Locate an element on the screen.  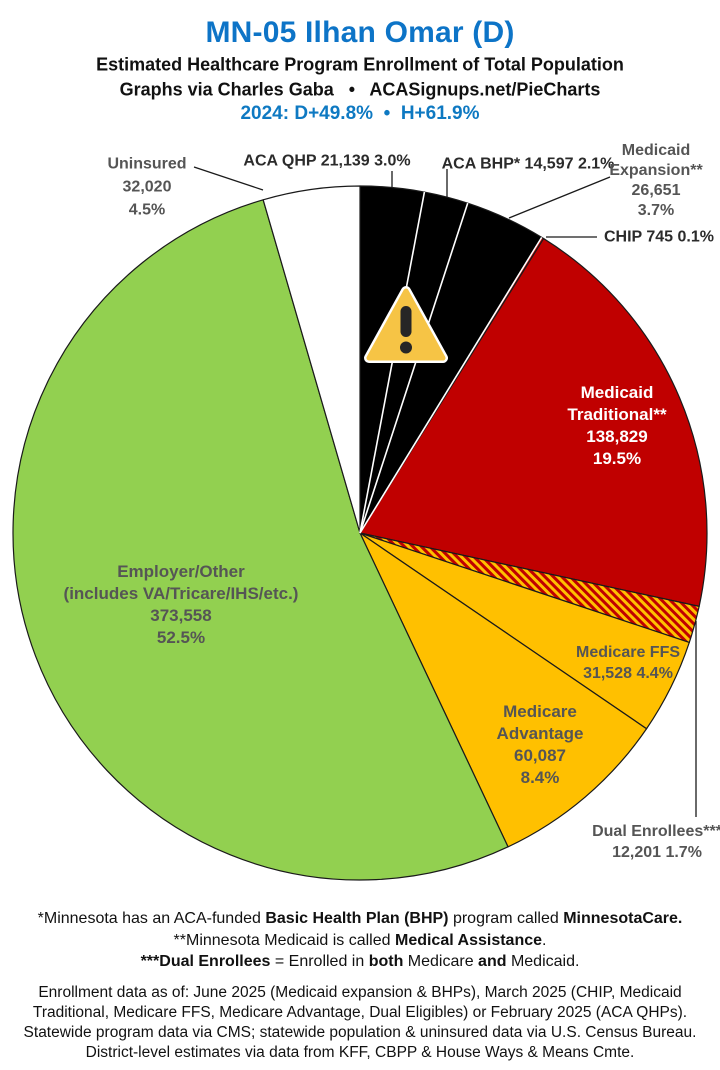
label-line: Traditional** is located at coordinates (617, 414).